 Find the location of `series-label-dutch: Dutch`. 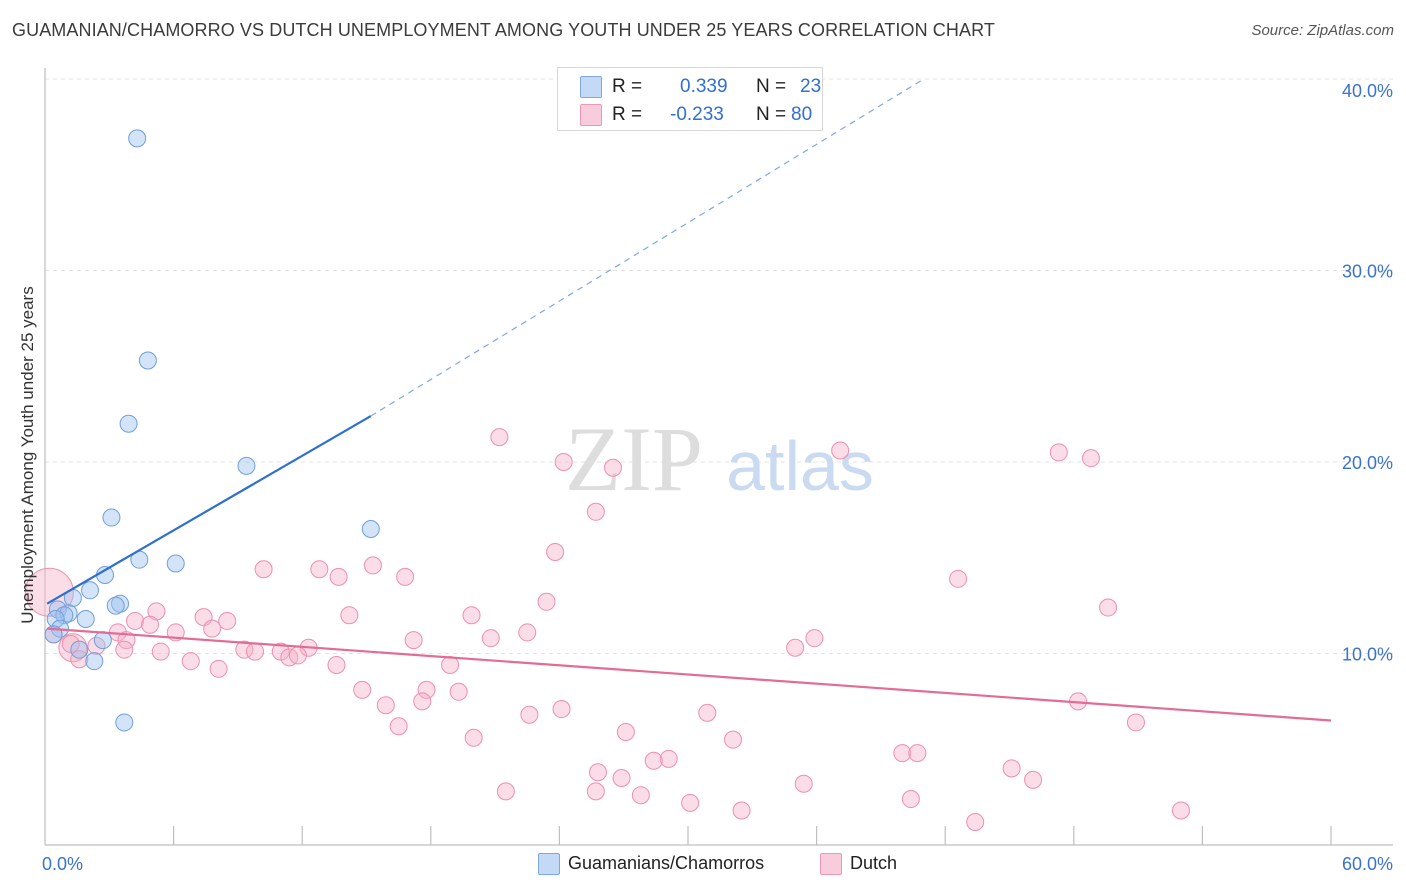

series-label-dutch: Dutch is located at coordinates (874, 863).